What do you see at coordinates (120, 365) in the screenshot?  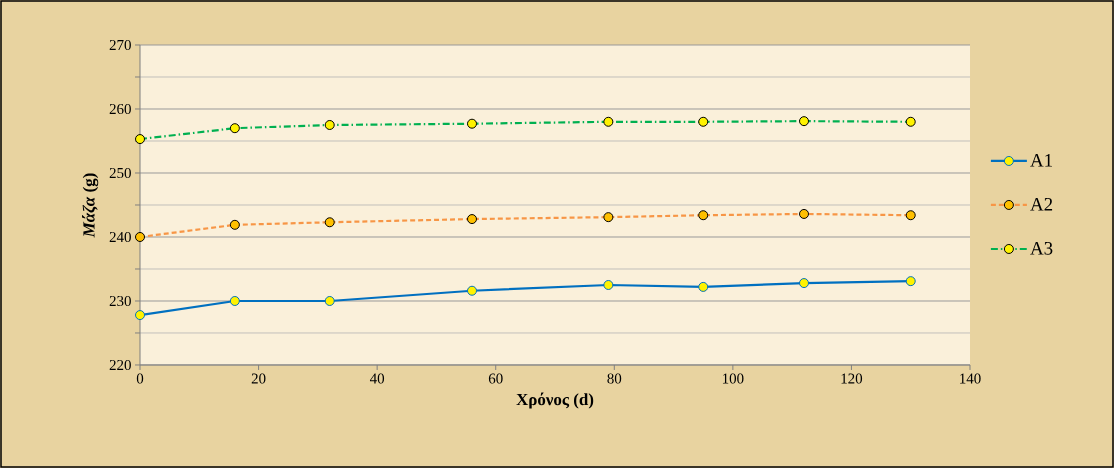 I see `y-tick-label: 220` at bounding box center [120, 365].